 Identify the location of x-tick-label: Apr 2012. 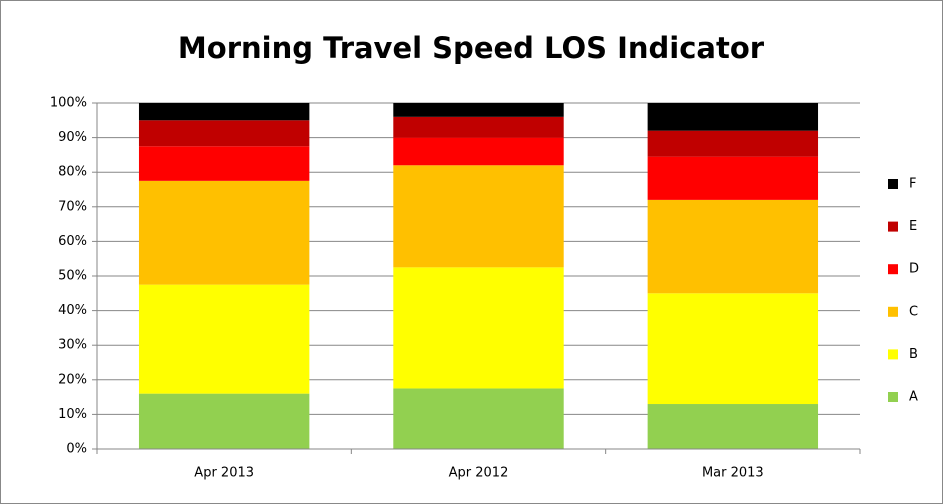
(479, 473).